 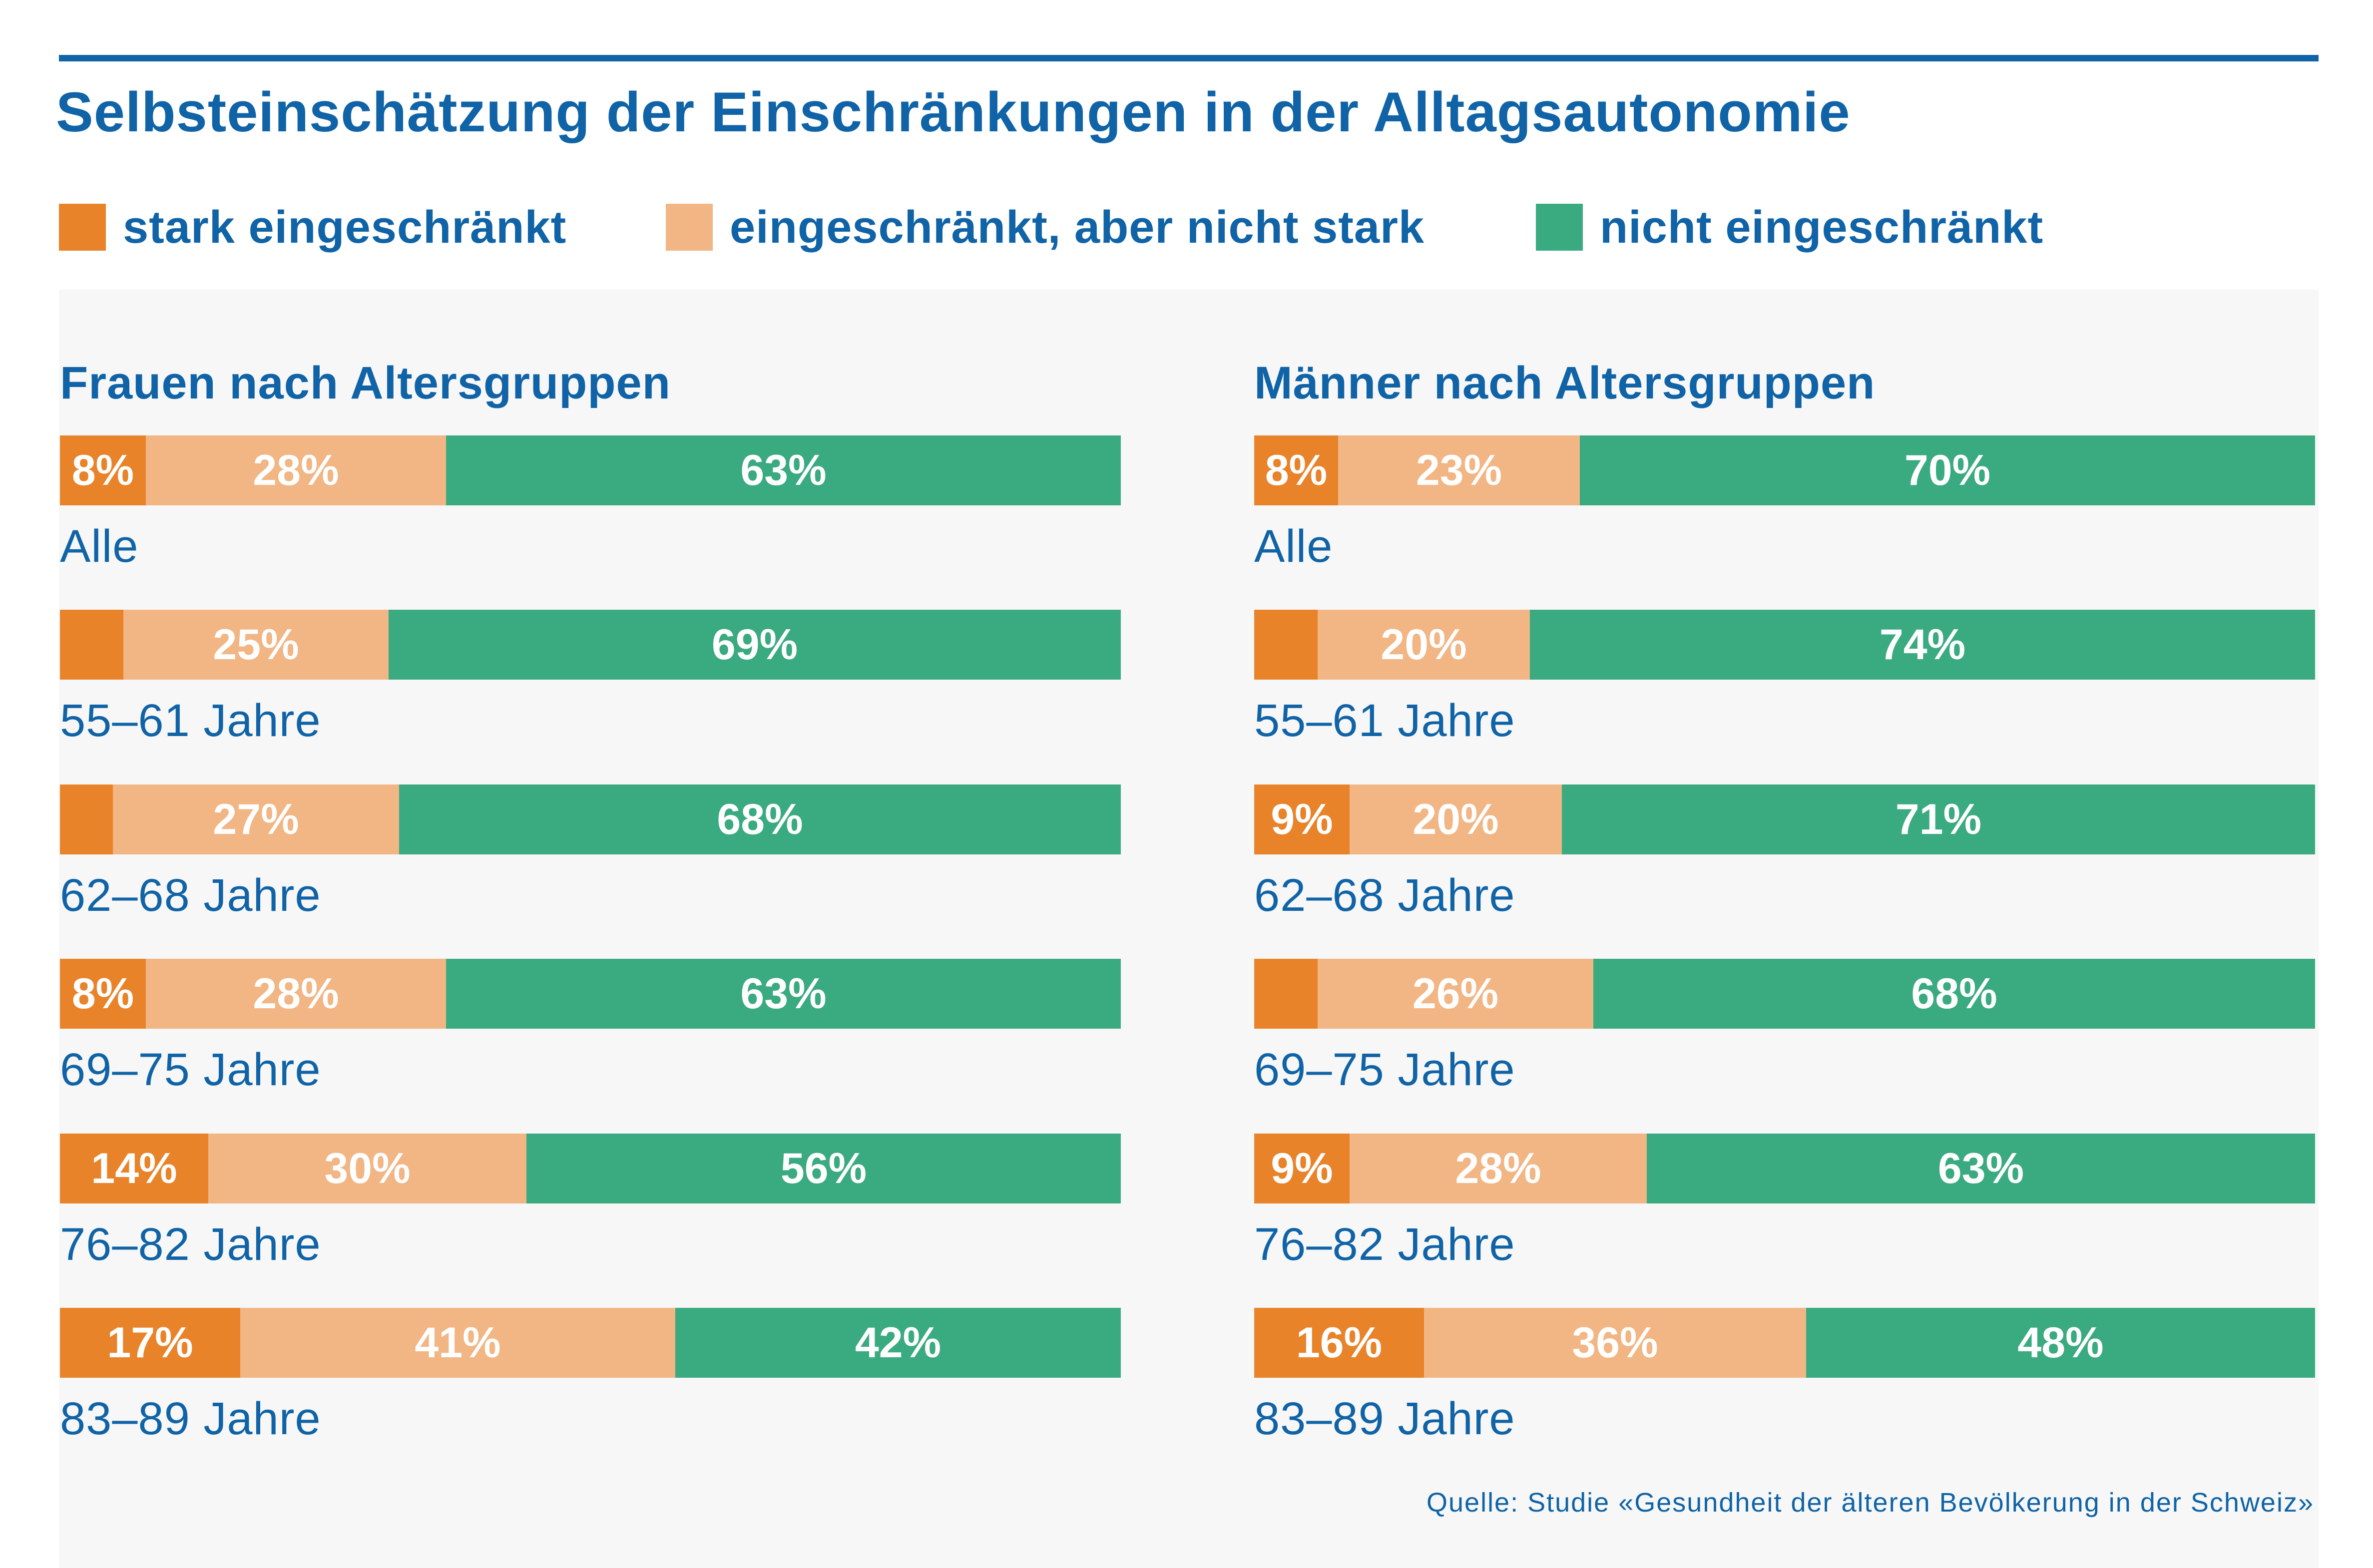 I want to click on data-label: 41%, so click(x=458, y=1342).